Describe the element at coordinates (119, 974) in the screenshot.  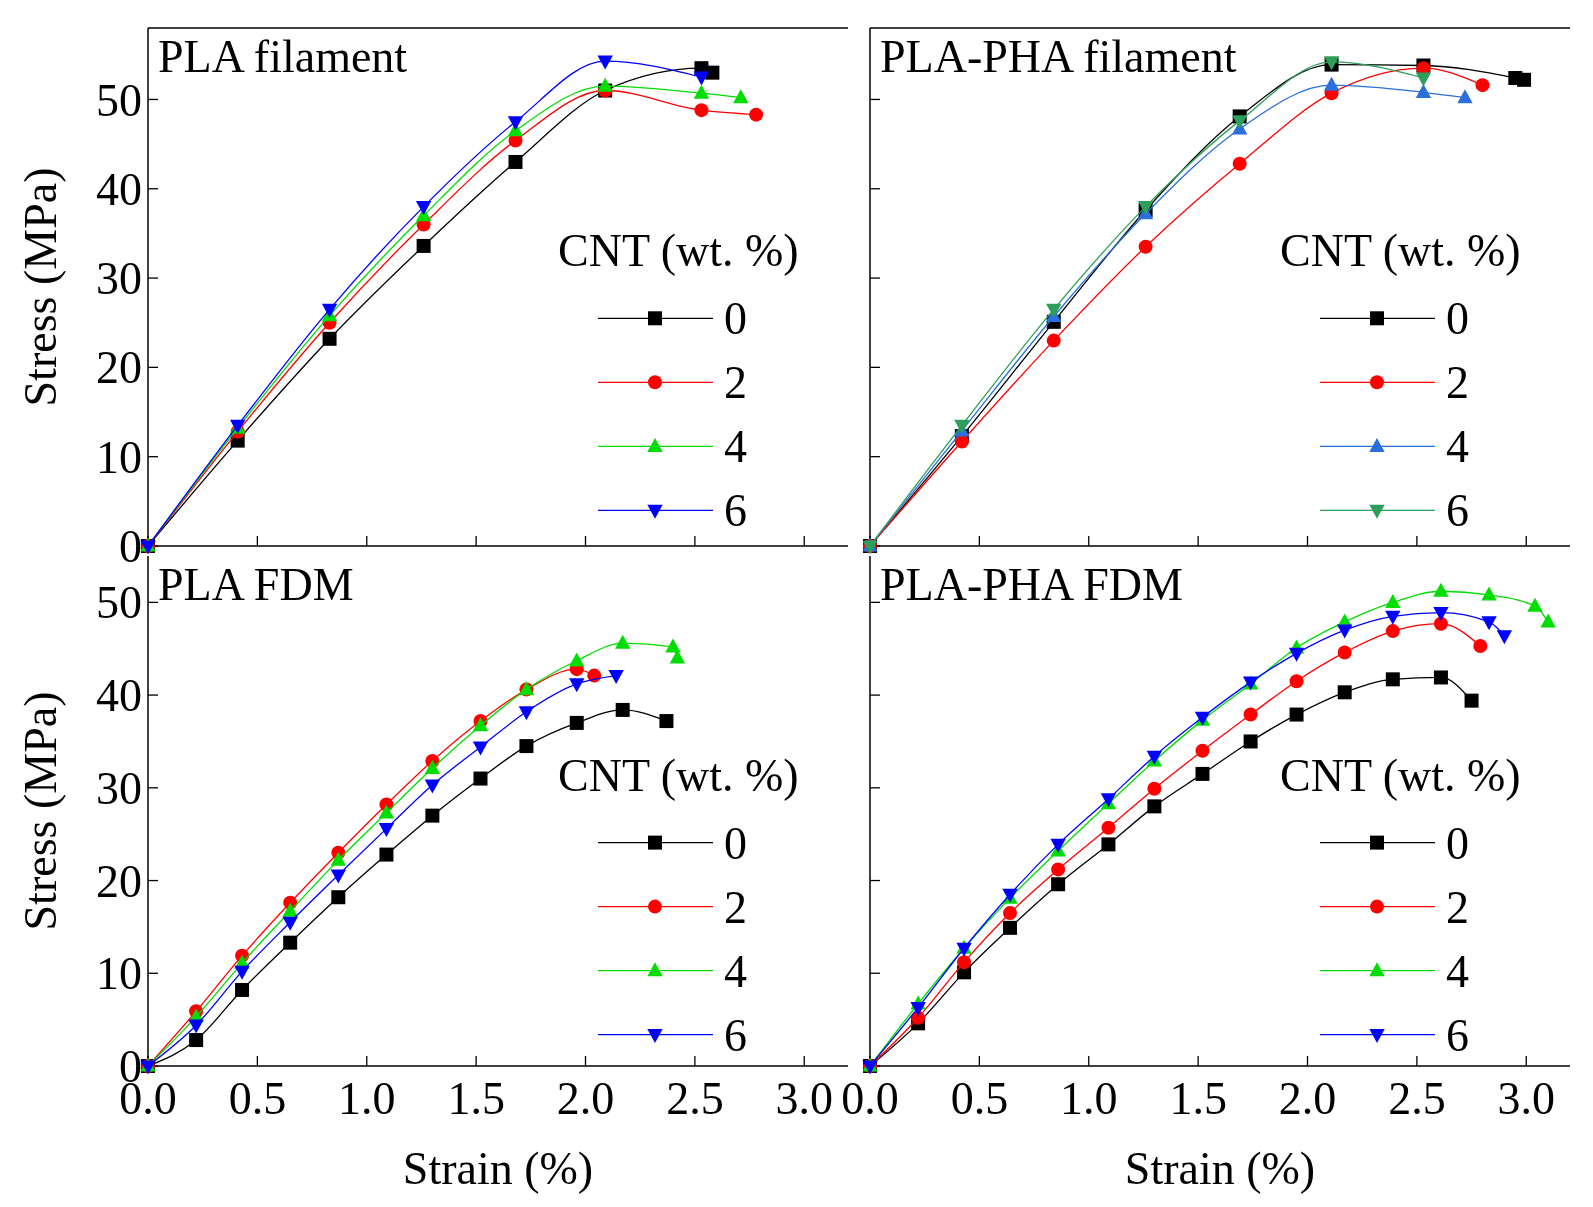
I see `y-tick-label: 10` at that location.